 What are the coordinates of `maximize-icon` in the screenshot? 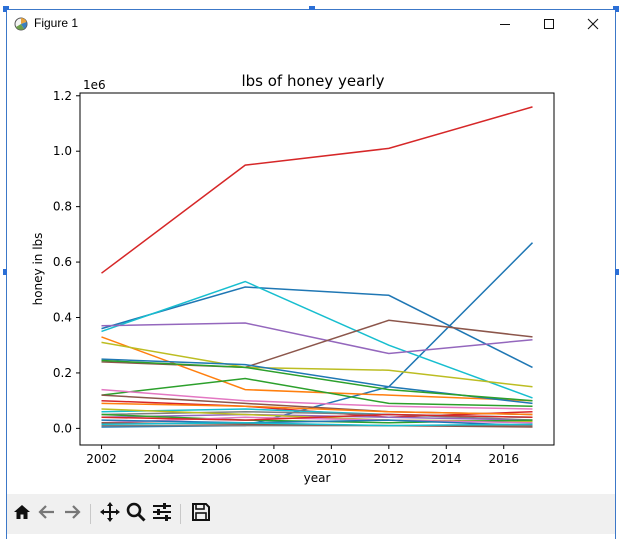 It's located at (549, 24).